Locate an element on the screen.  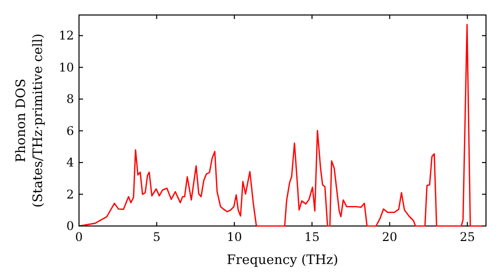
x-tick-label: 20 is located at coordinates (390, 237).